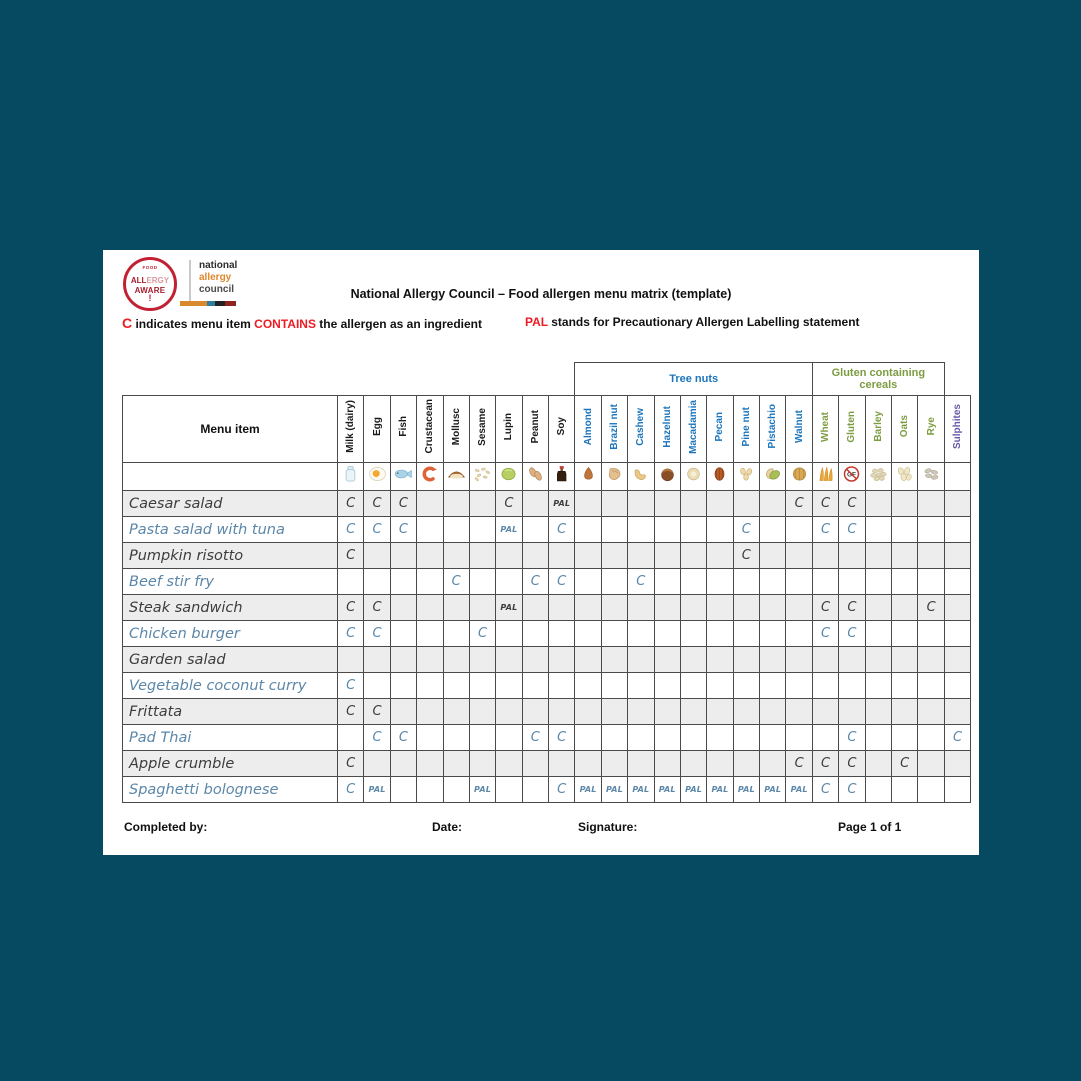 This screenshot has width=1081, height=1081. I want to click on menu-row-vegetable-coconut-curry: Vegetable coconut curry C, so click(547, 685).